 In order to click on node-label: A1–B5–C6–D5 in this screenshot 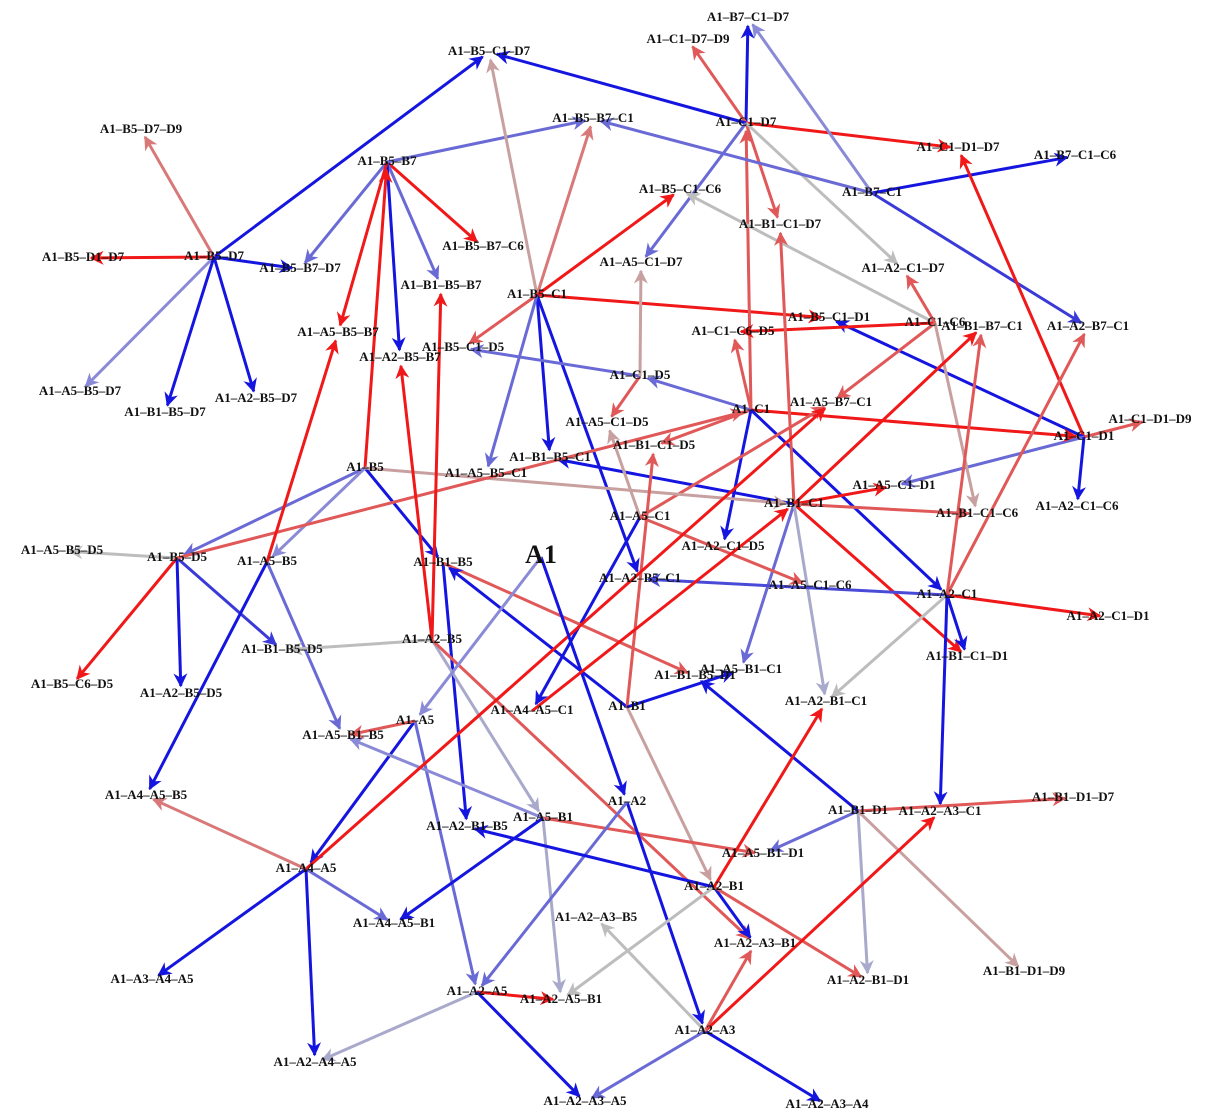, I will do `click(72, 683)`.